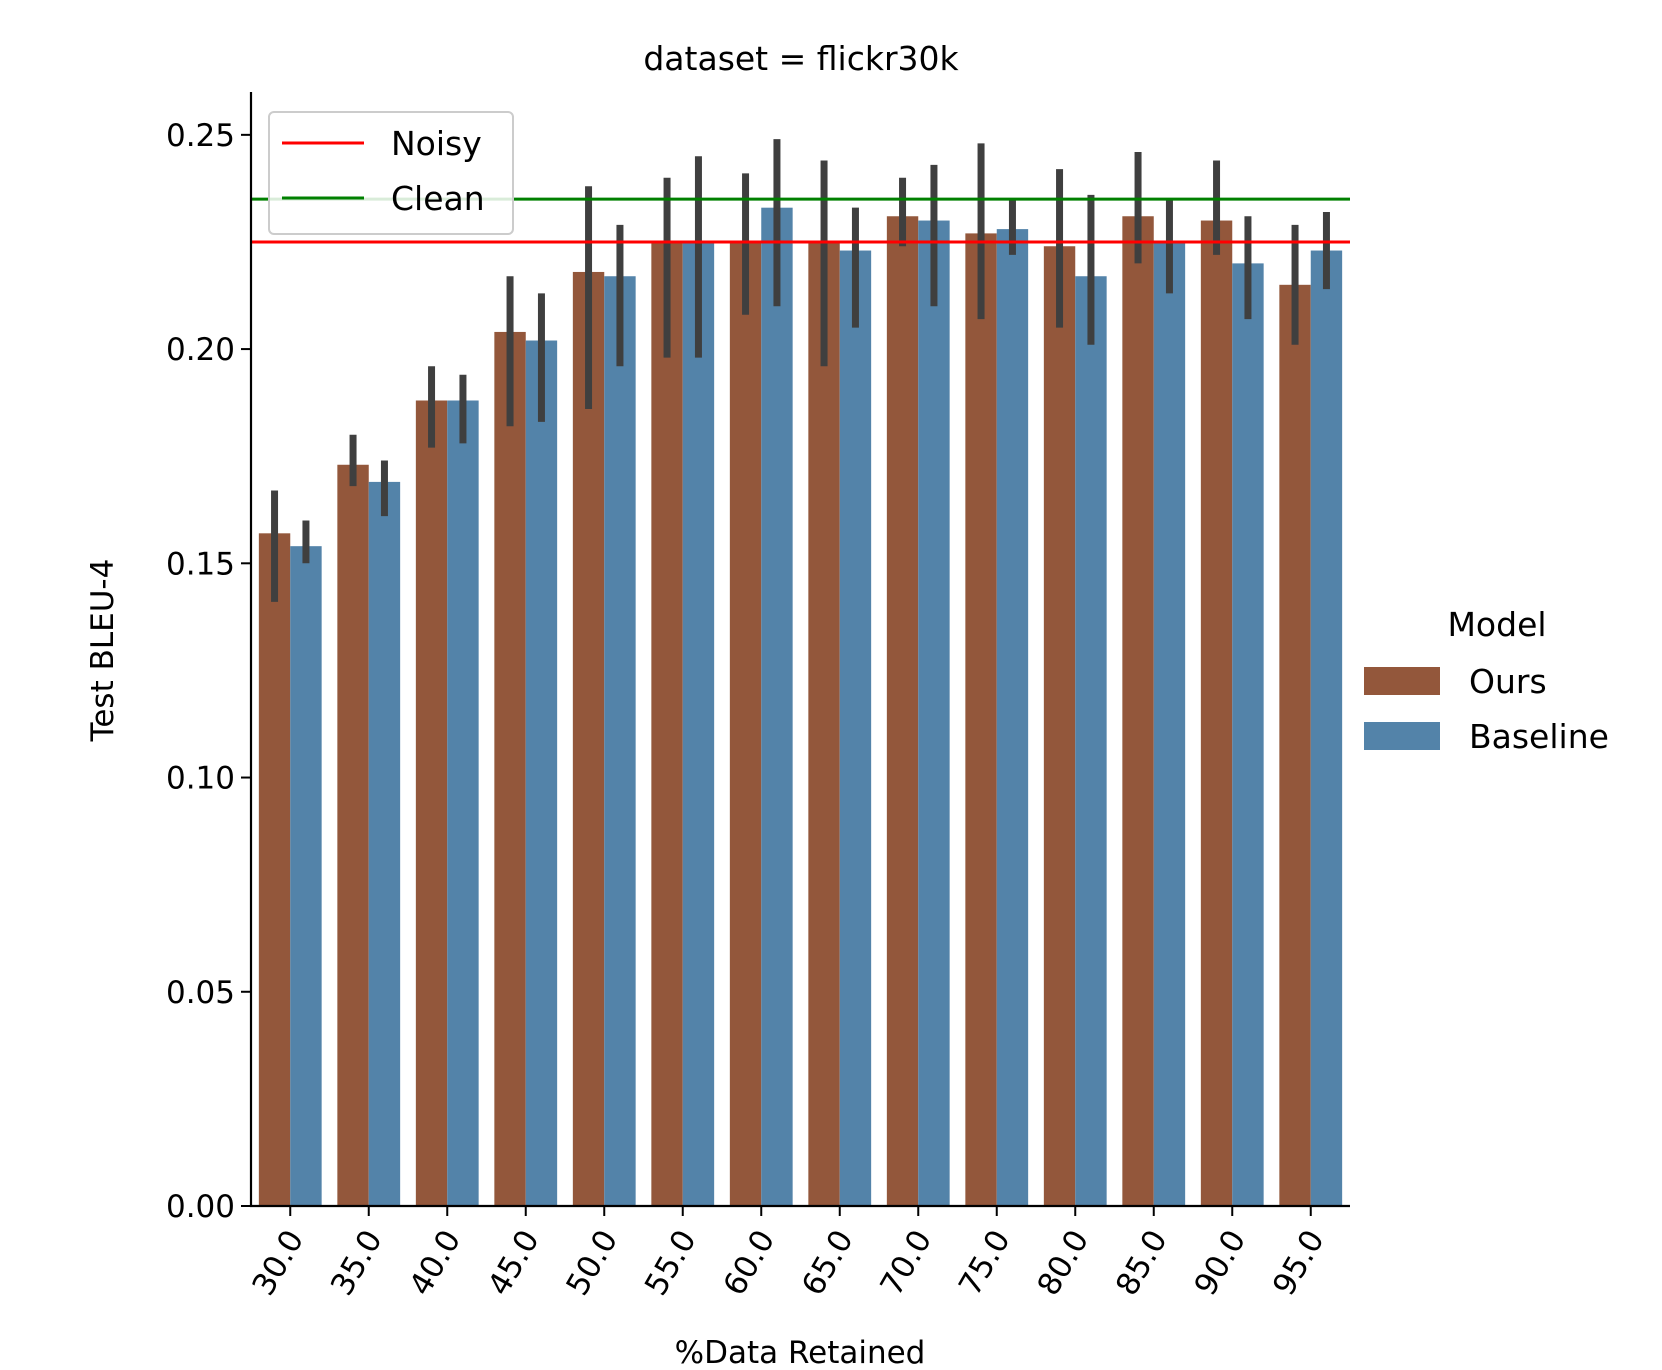  Describe the element at coordinates (1169, 723) in the screenshot. I see `bar-baseline-85.0` at that location.